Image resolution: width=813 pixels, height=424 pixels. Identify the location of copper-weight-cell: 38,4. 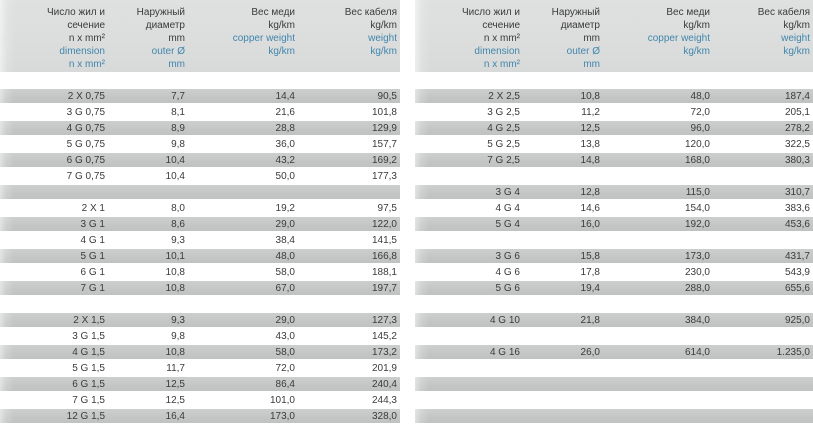
(285, 240).